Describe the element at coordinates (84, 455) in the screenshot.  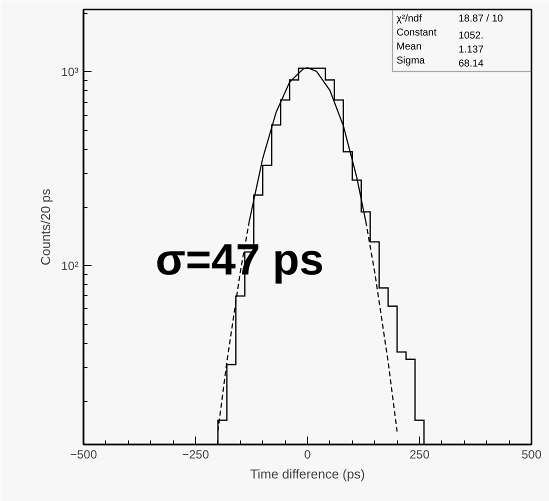
I see `x-tick-label: −500` at that location.